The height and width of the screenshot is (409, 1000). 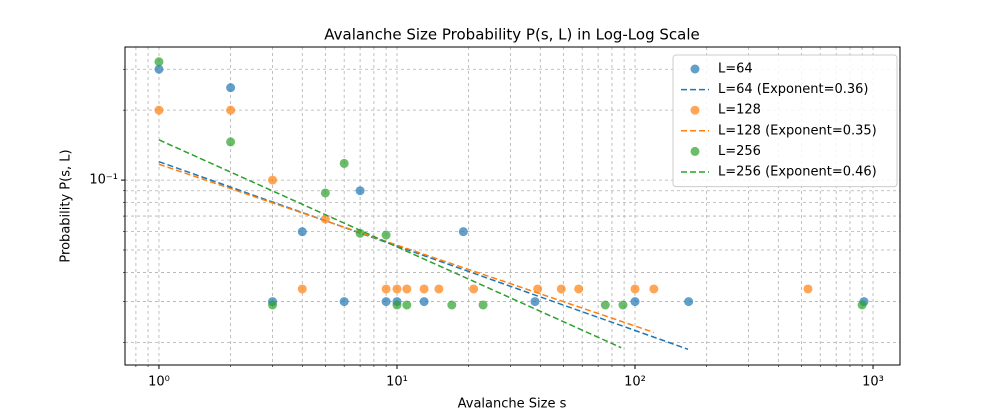 I want to click on legend-label: L=256, so click(x=739, y=151).